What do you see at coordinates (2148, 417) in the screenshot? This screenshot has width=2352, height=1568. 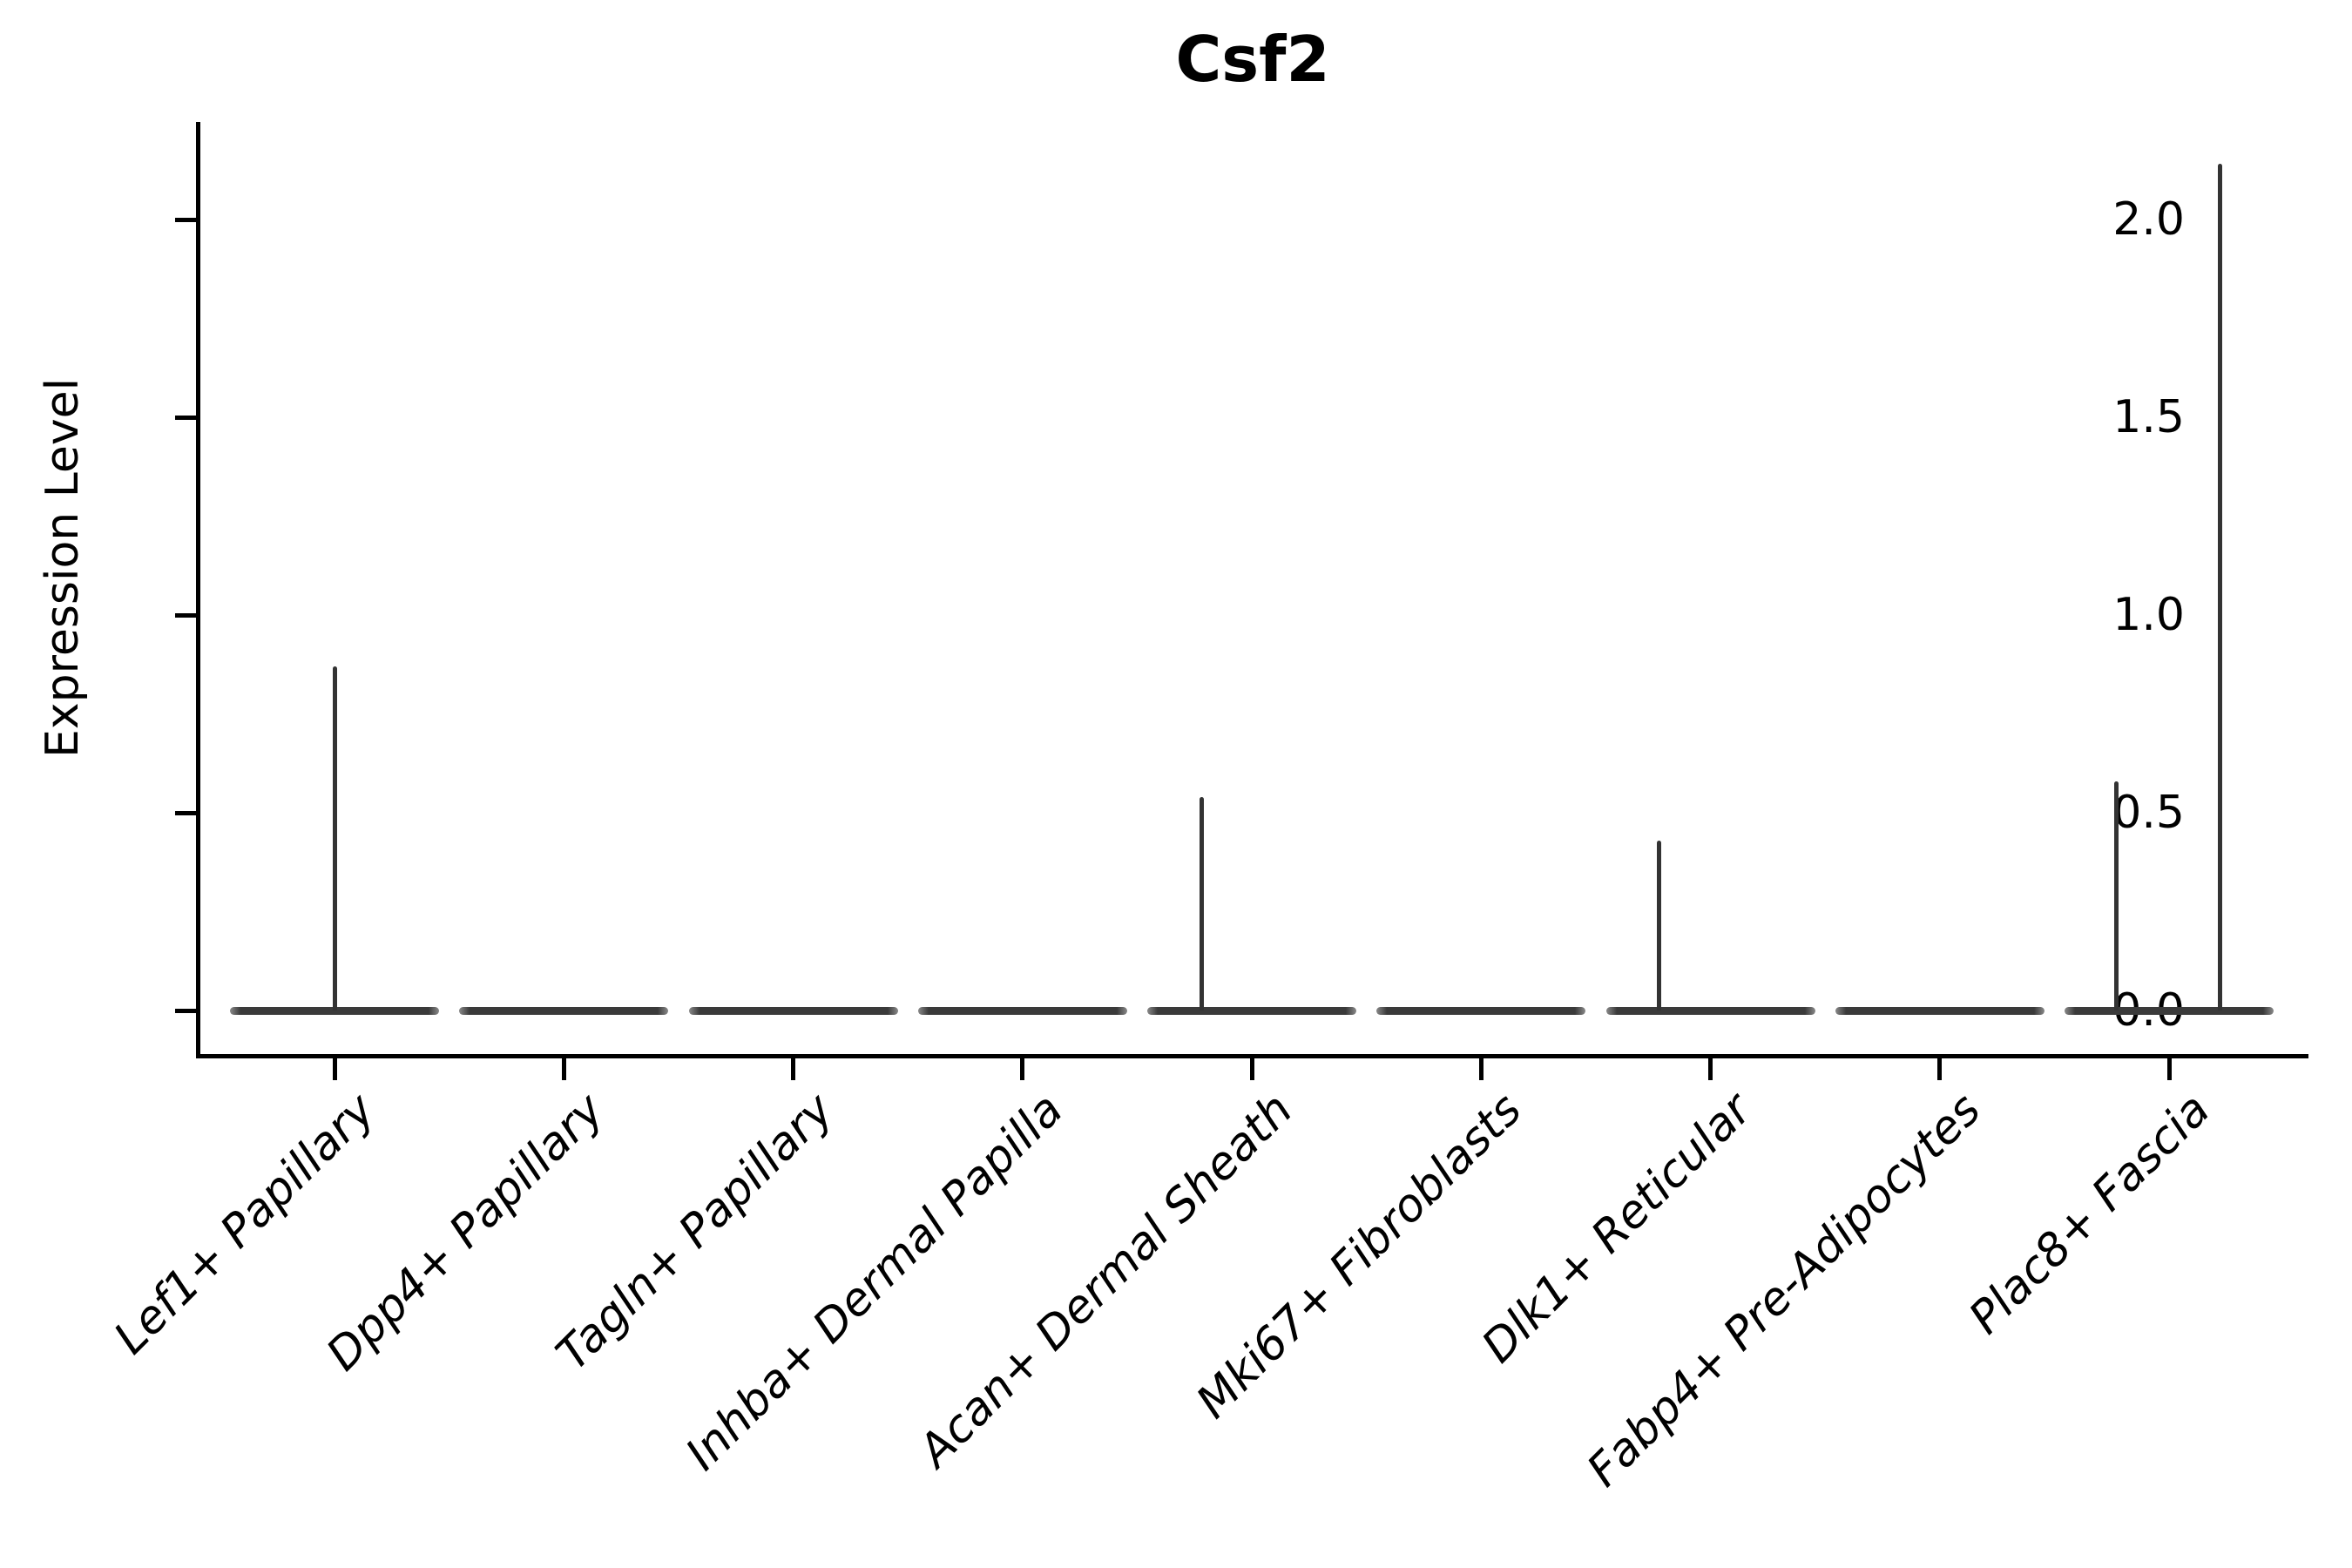 I see `y-tick-label: 1.5` at bounding box center [2148, 417].